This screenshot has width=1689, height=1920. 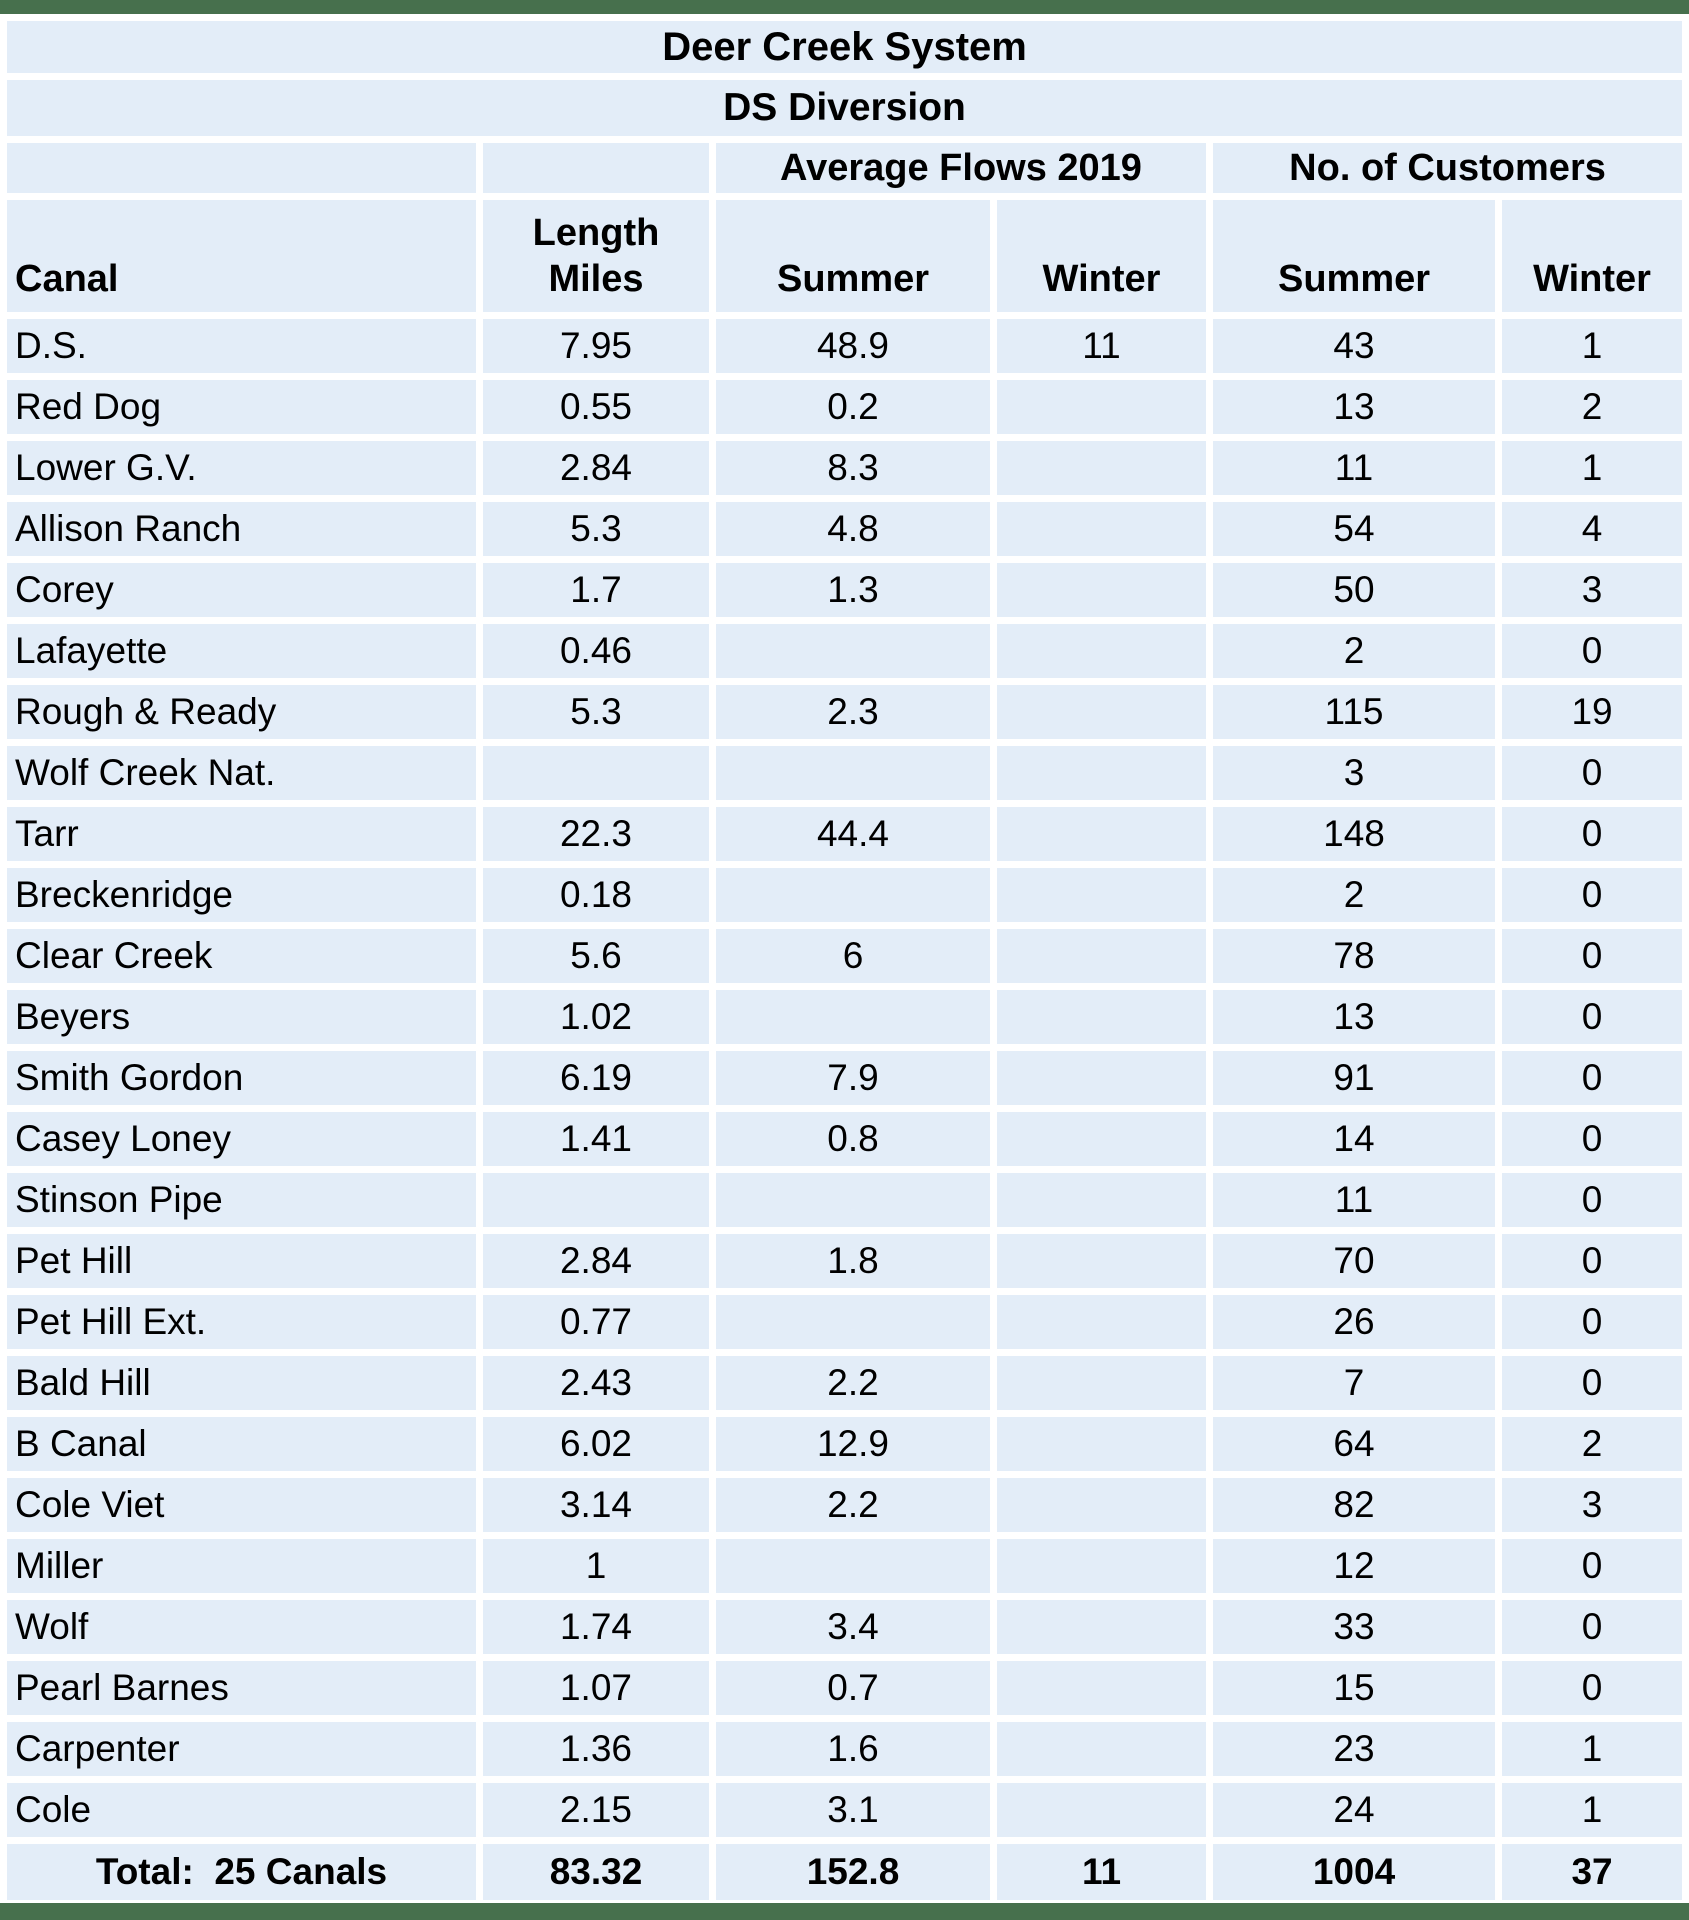 What do you see at coordinates (1354, 1872) in the screenshot?
I see `total-cust-summer: 1004` at bounding box center [1354, 1872].